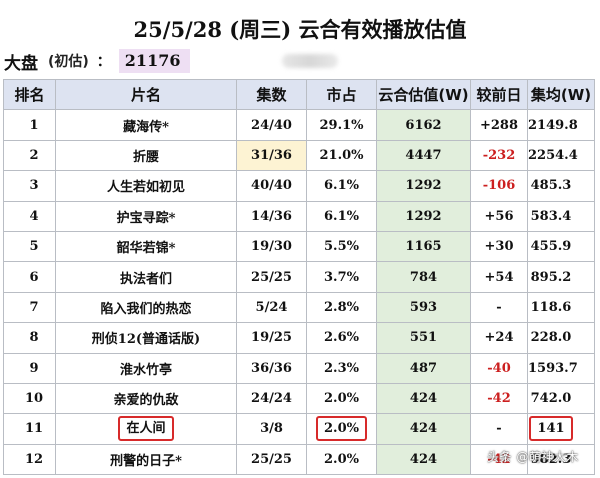  What do you see at coordinates (561, 246) in the screenshot?
I see `cell-average: 455.9` at bounding box center [561, 246].